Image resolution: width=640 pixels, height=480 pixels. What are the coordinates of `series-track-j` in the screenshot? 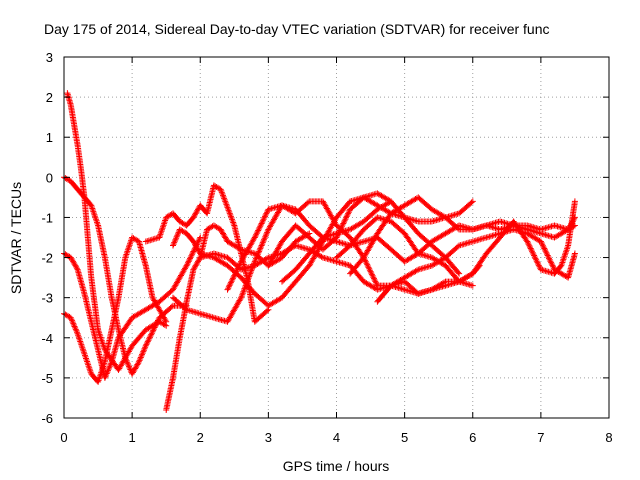 It's located at (350, 247).